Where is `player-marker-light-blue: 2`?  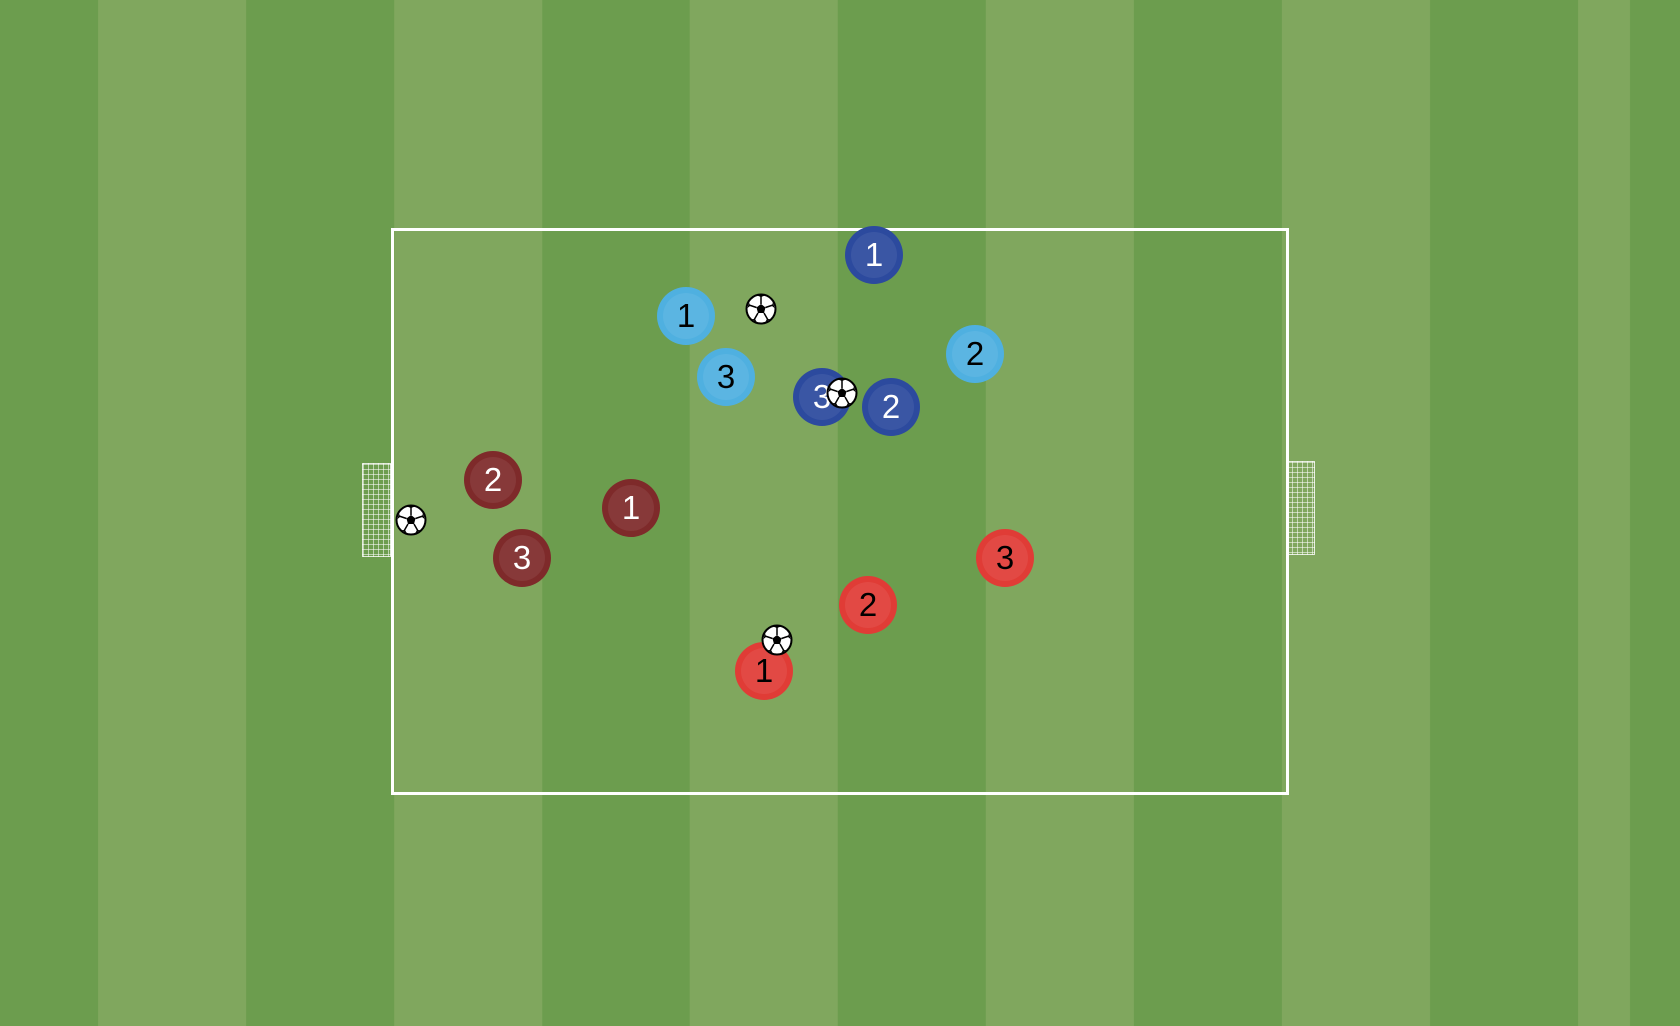 player-marker-light-blue: 2 is located at coordinates (975, 354).